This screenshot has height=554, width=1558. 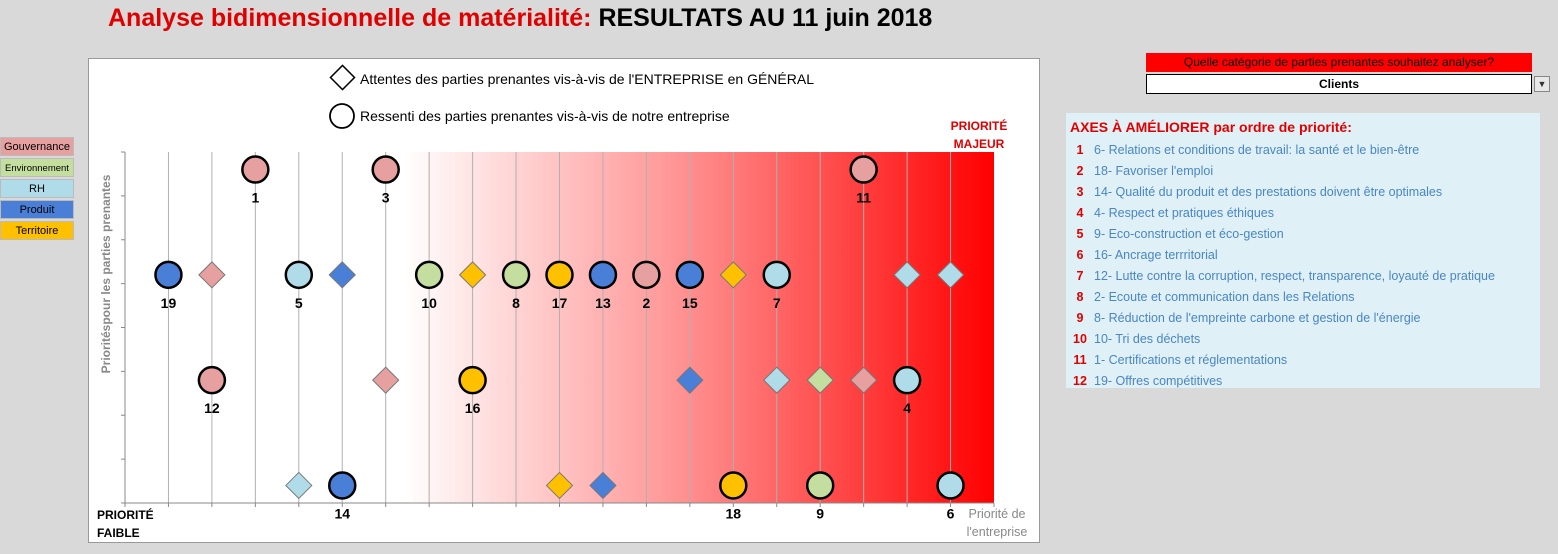 I want to click on chevron-down-icon: ▼, so click(x=1542, y=84).